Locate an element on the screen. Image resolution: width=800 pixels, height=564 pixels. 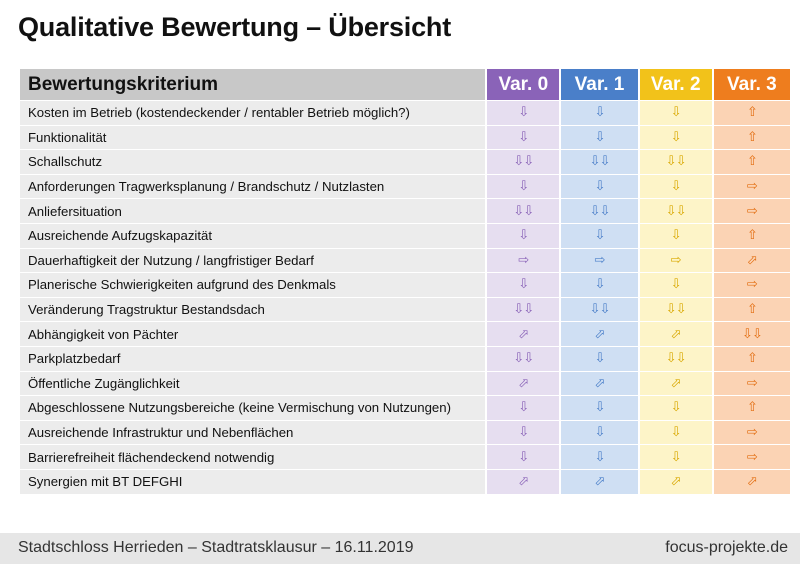
table-row: Anliefersituation ⇩⇩ ⇩⇩ ⇩⇩ ⇨ is located at coordinates (405, 211).